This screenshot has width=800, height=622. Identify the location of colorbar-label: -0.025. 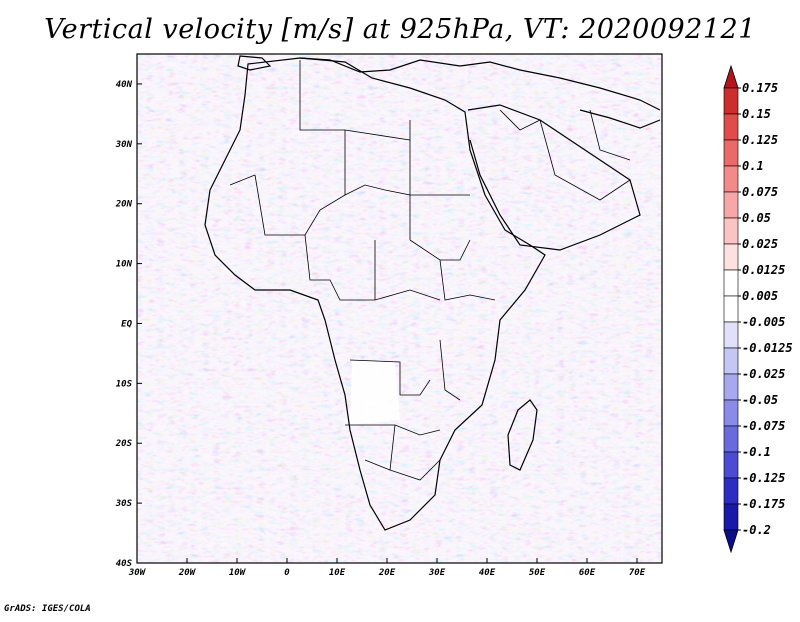
(763, 374).